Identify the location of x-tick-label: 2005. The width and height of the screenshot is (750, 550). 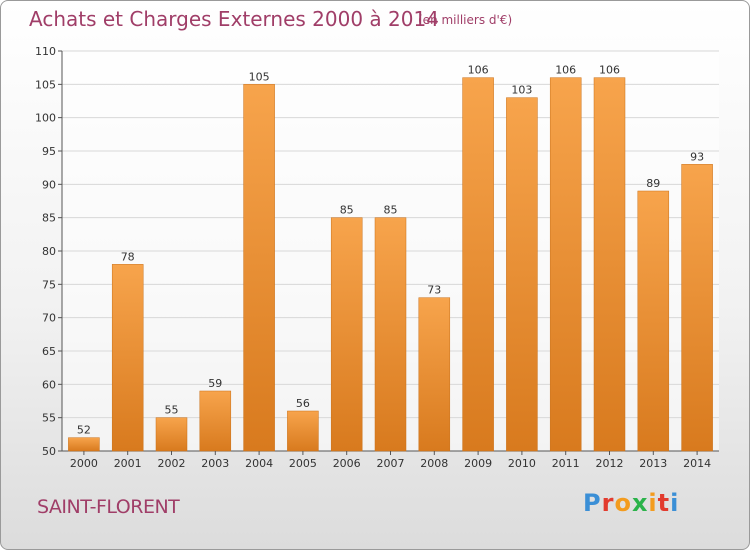
(303, 463).